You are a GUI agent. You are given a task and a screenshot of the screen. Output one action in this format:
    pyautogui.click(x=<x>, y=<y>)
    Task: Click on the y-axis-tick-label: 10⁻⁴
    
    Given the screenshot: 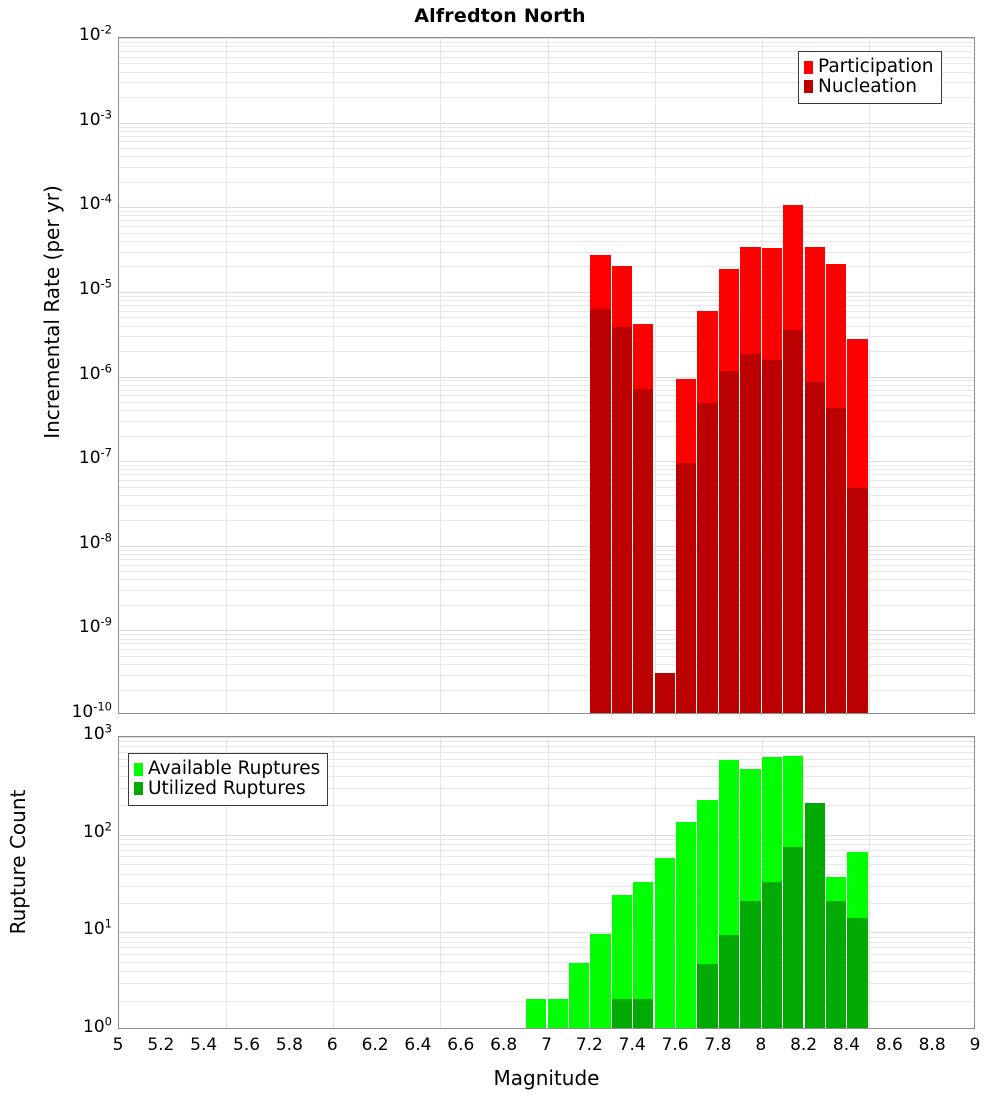 What is the action you would take?
    pyautogui.click(x=95, y=203)
    